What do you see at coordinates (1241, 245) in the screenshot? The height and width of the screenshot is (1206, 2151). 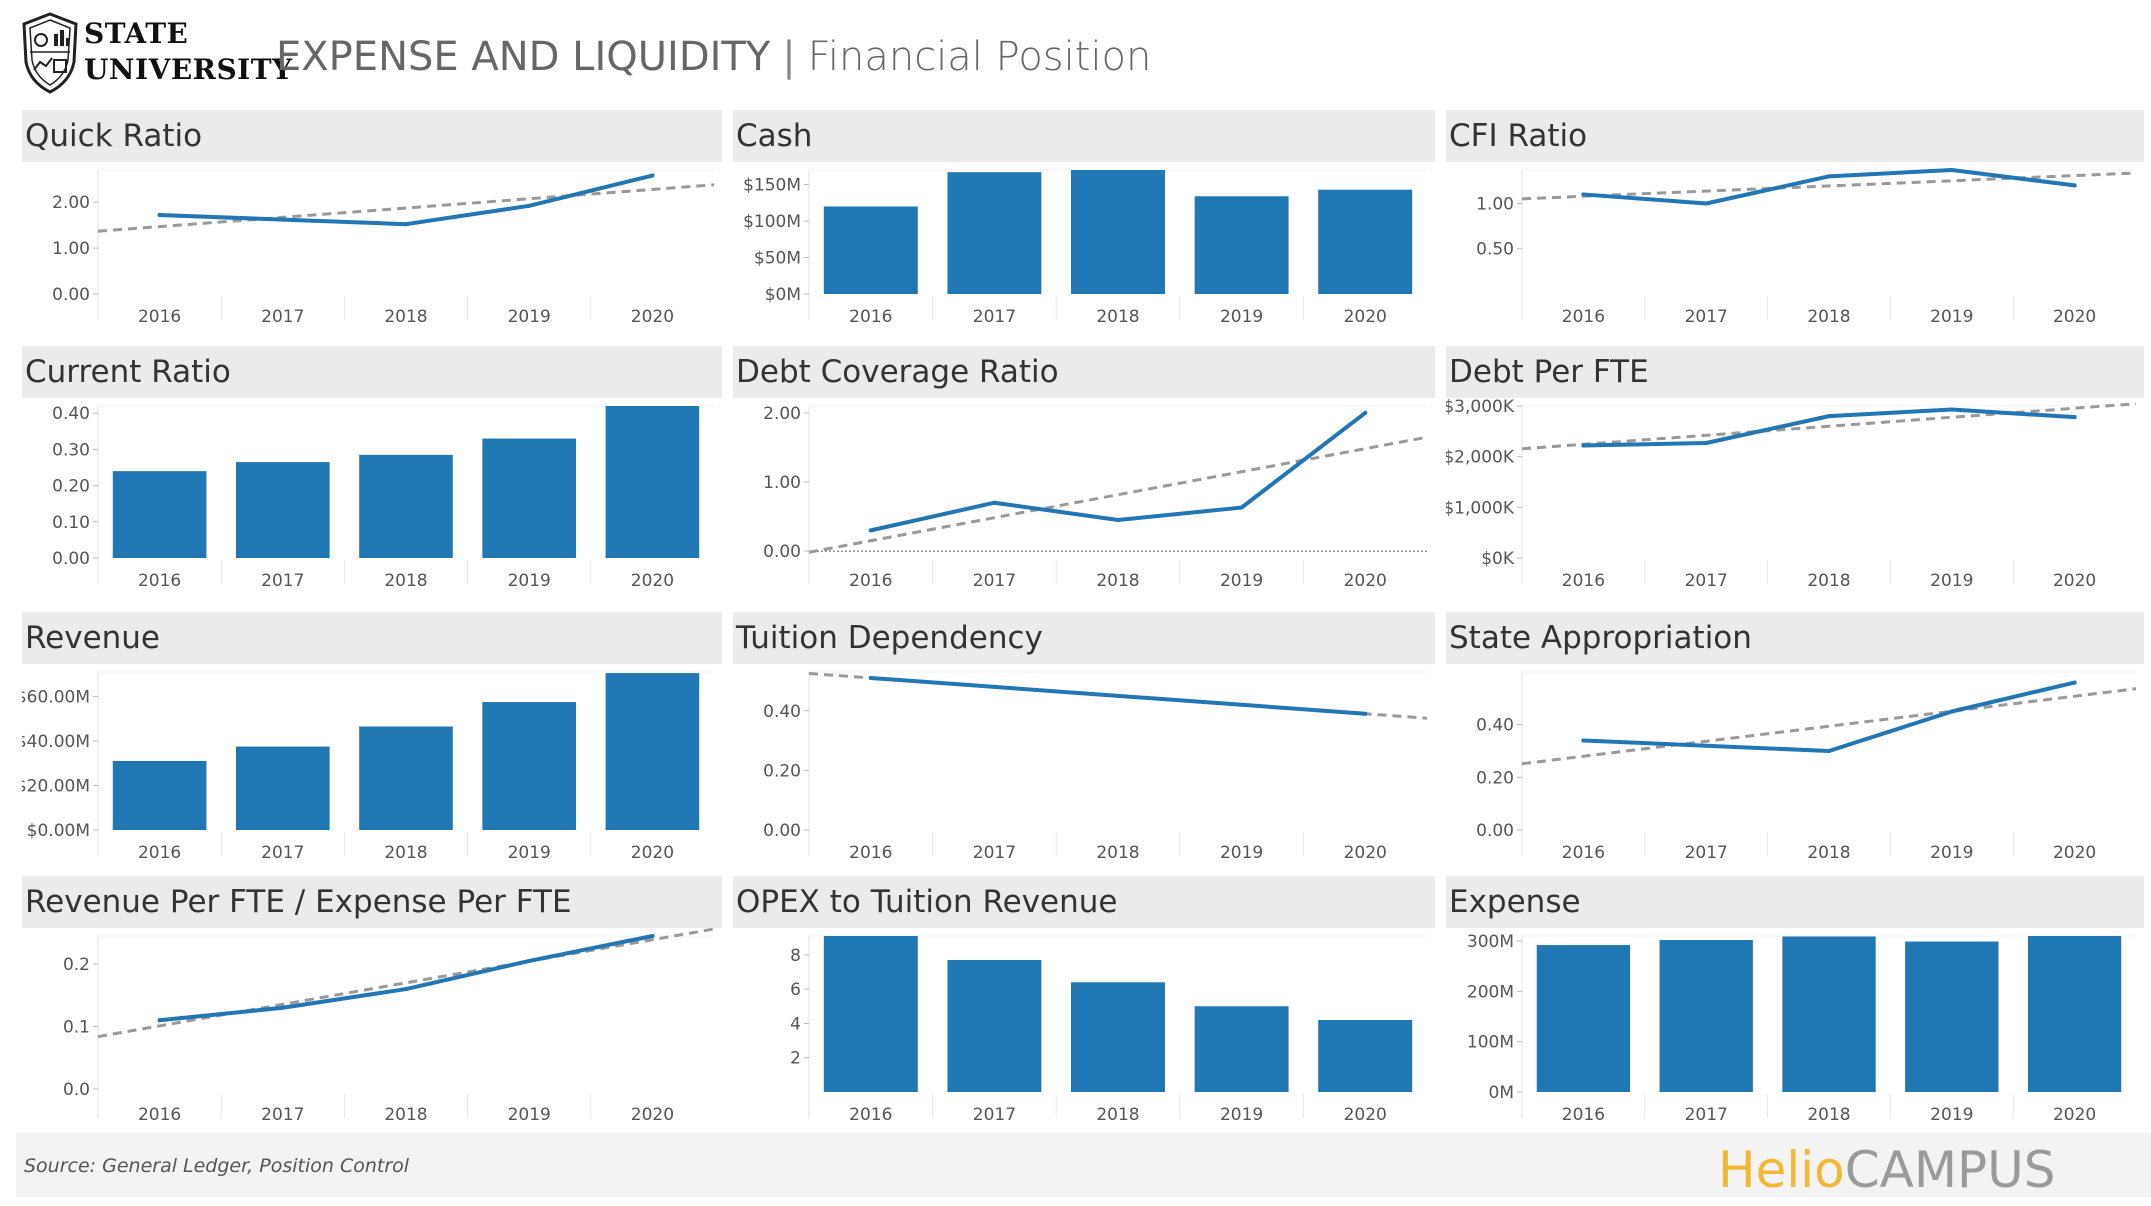 I see `bar-2019` at bounding box center [1241, 245].